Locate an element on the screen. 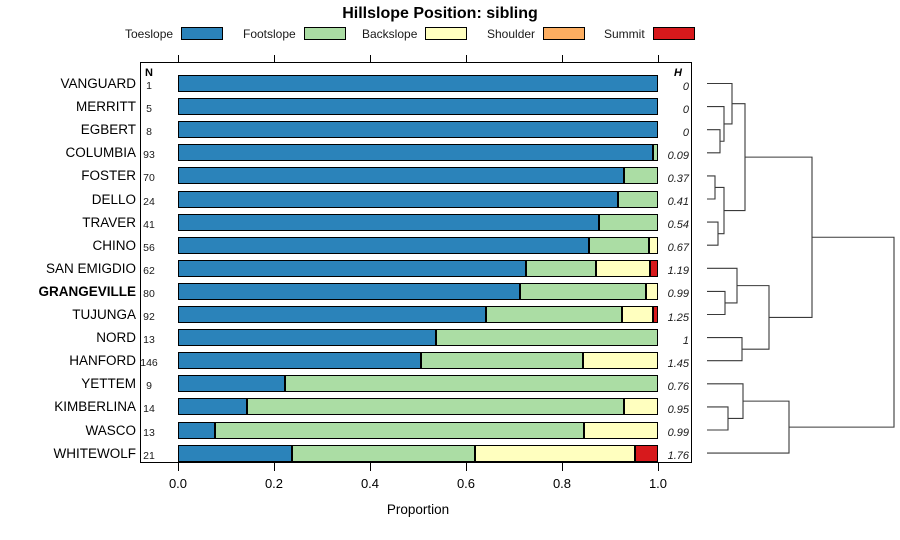  legend-item-footslope: Footslope is located at coordinates (294, 33).